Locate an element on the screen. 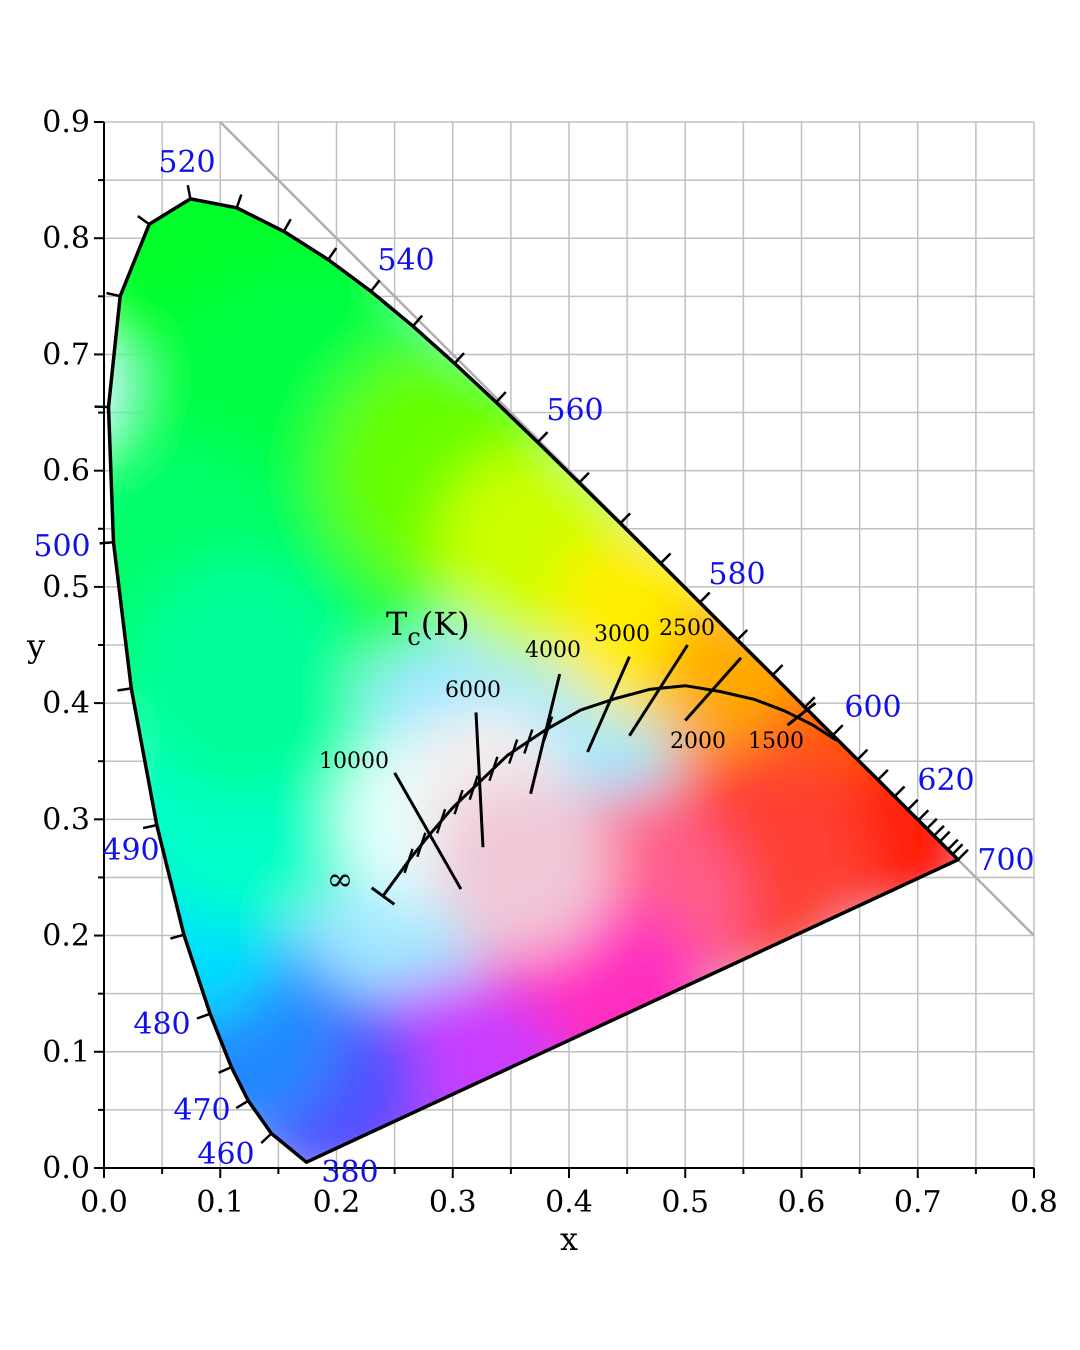 Image resolution: width=1080 pixels, height=1350 pixels. wavelength-label-600: 600 is located at coordinates (872, 707).